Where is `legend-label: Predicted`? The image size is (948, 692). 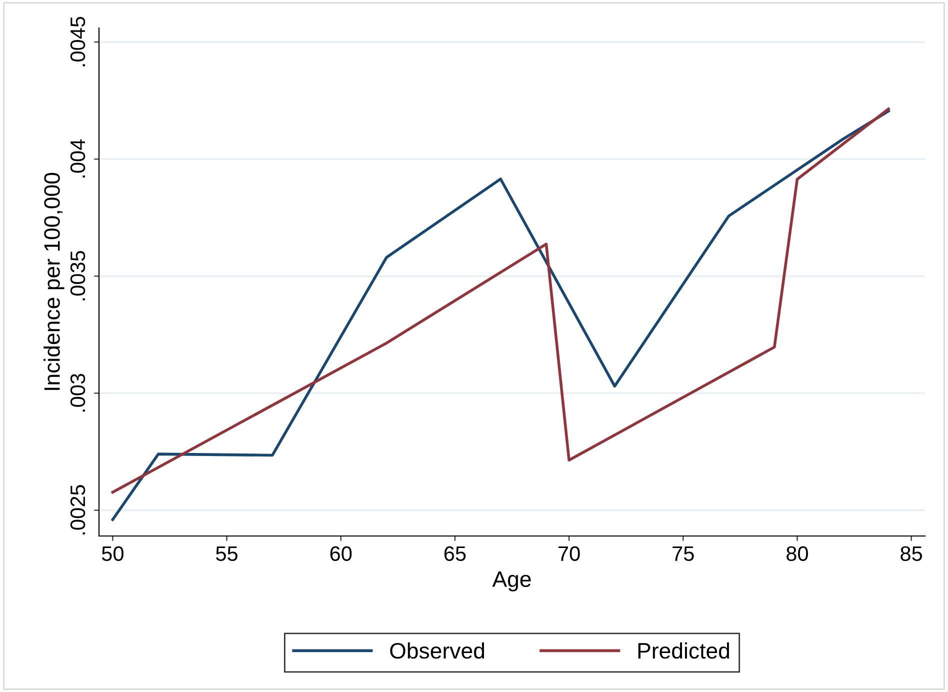
legend-label: Predicted is located at coordinates (684, 650).